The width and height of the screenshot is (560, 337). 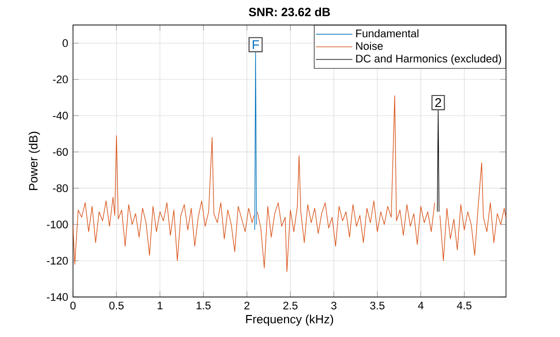 What do you see at coordinates (160, 306) in the screenshot?
I see `x-tick-label: 1` at bounding box center [160, 306].